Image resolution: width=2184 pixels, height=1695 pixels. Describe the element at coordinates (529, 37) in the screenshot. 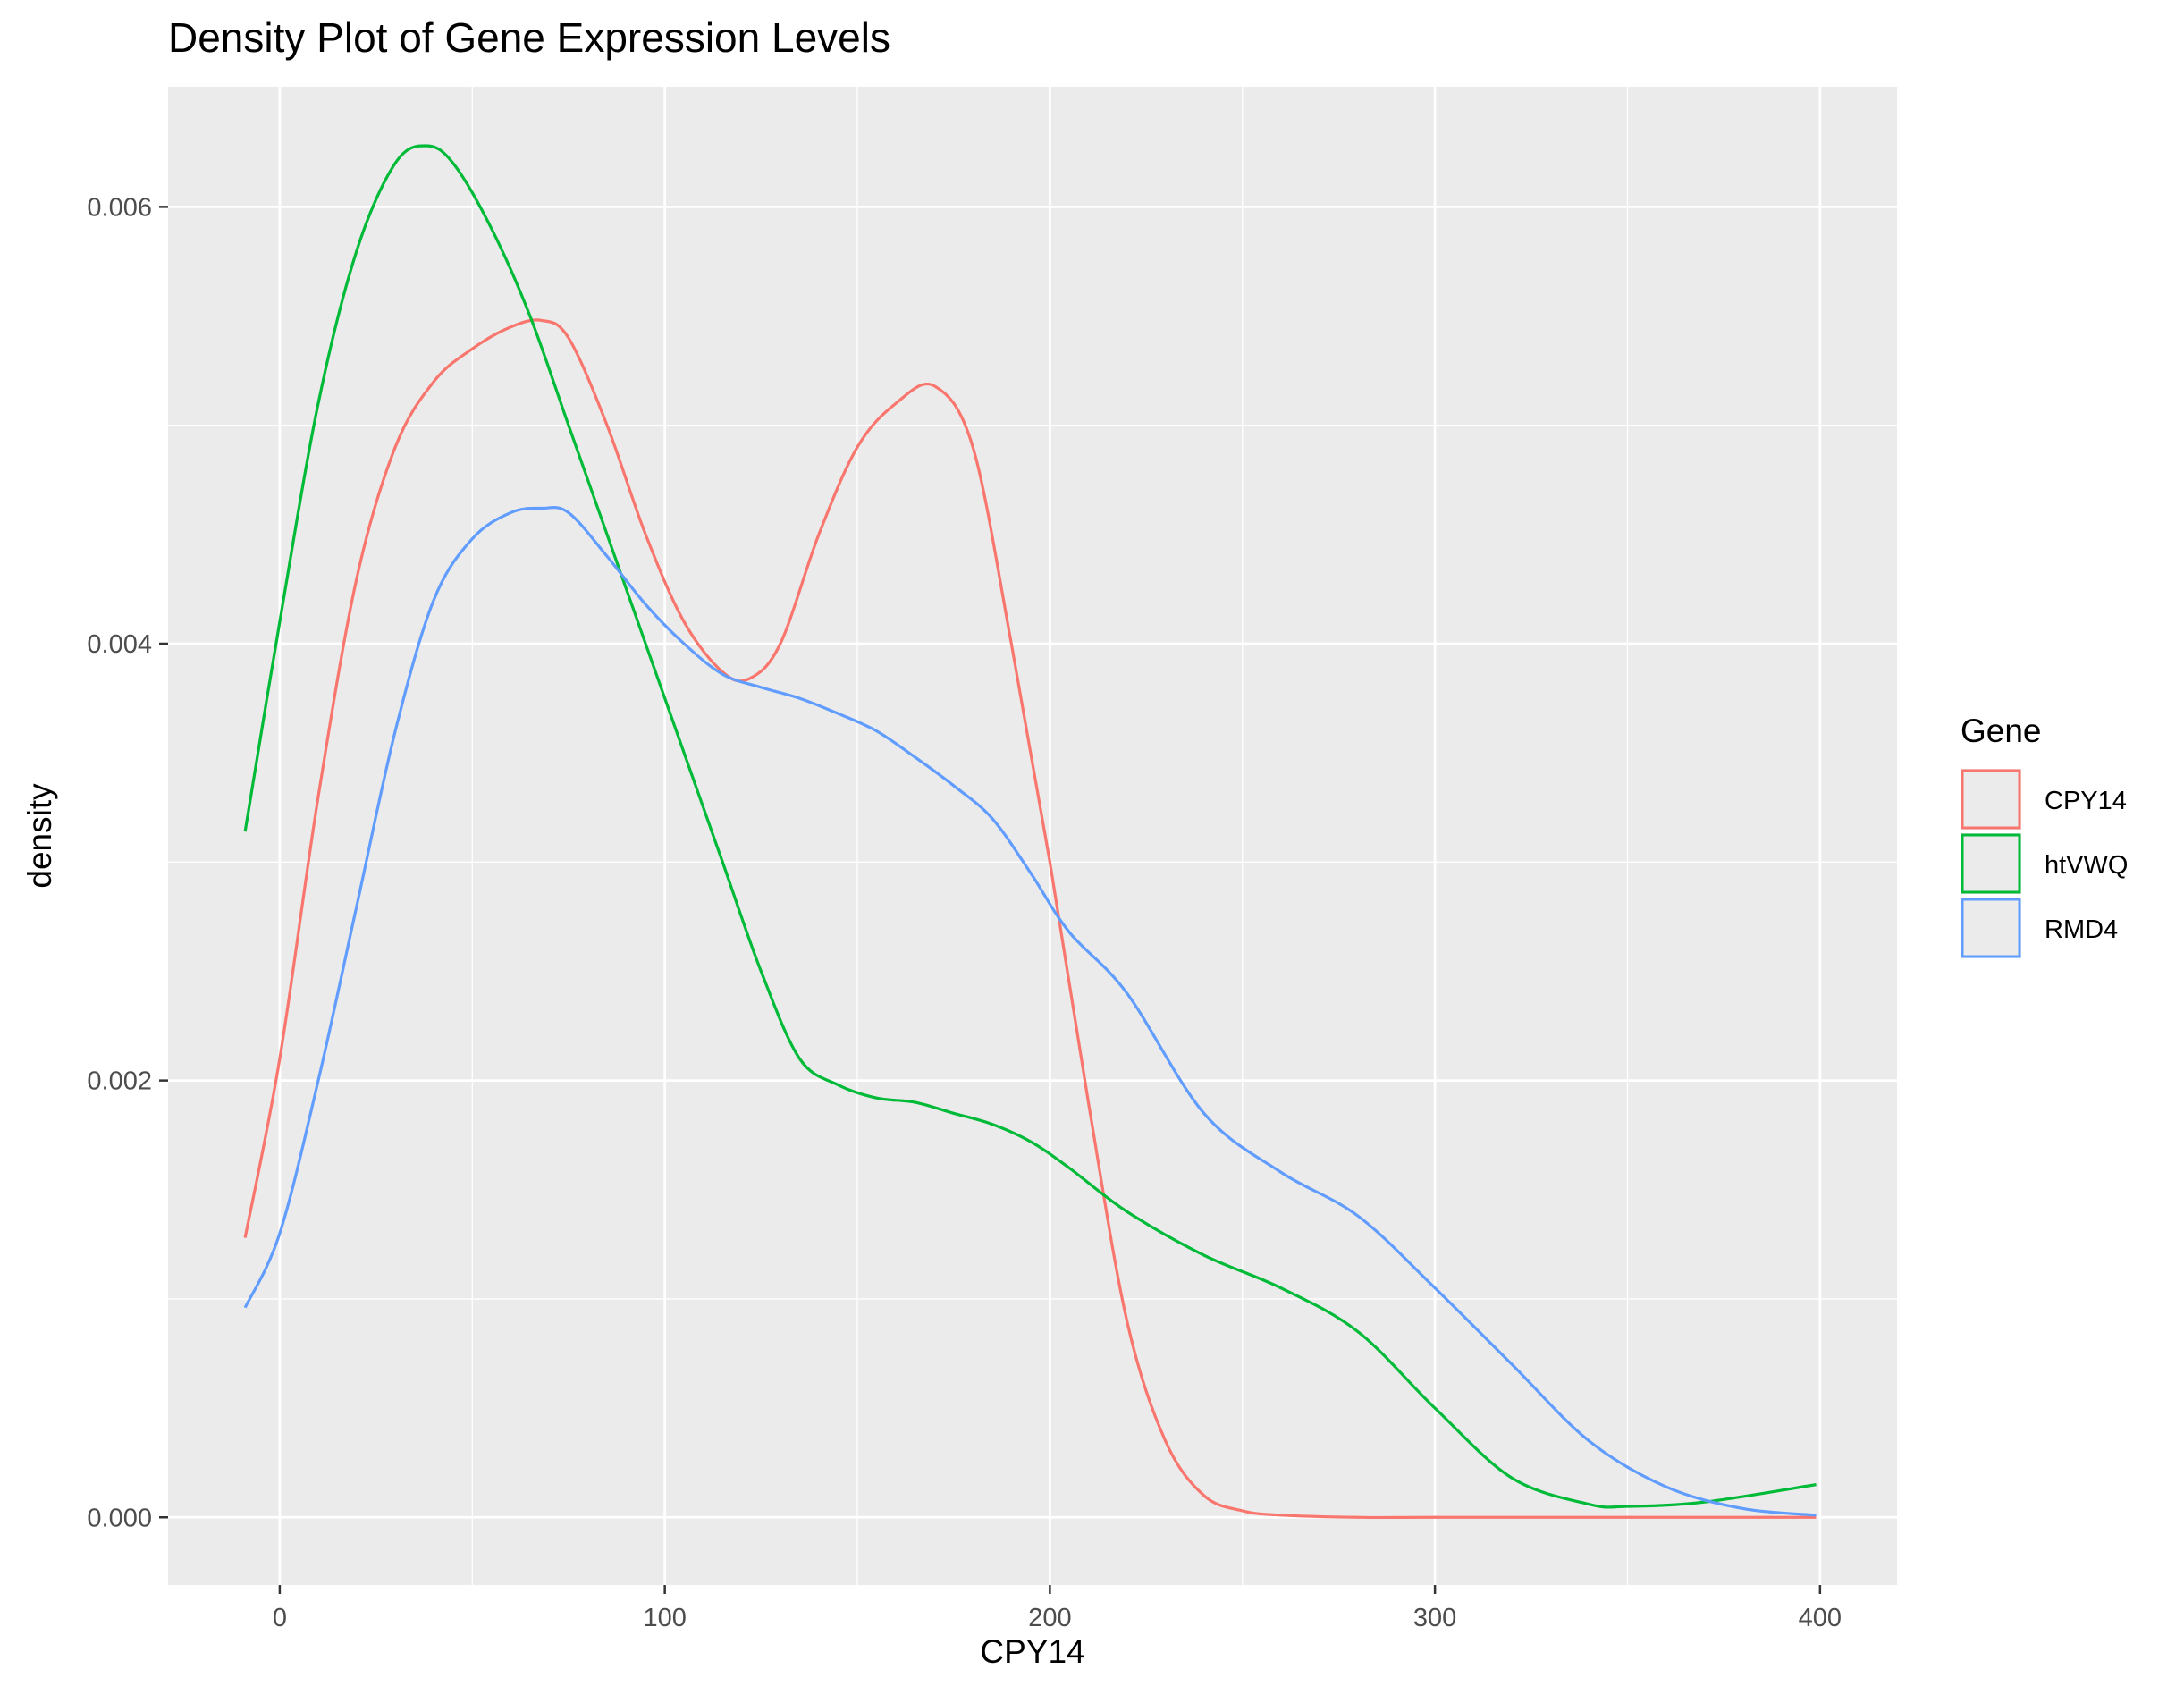

I see `chart-title: Density Plot of Gene Expression Levels` at that location.